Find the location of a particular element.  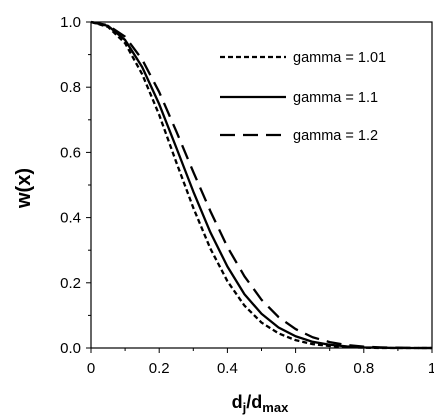

legend-label-1: gamma = 1.1 is located at coordinates (335, 98).